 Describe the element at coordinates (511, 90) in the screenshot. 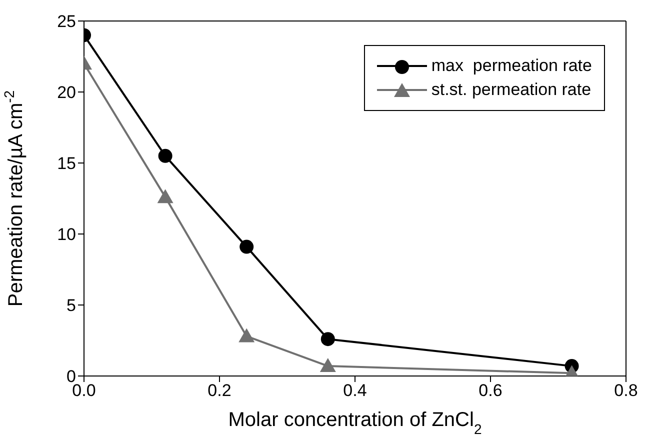

I see `legend-label: st.st. permeation rate` at that location.